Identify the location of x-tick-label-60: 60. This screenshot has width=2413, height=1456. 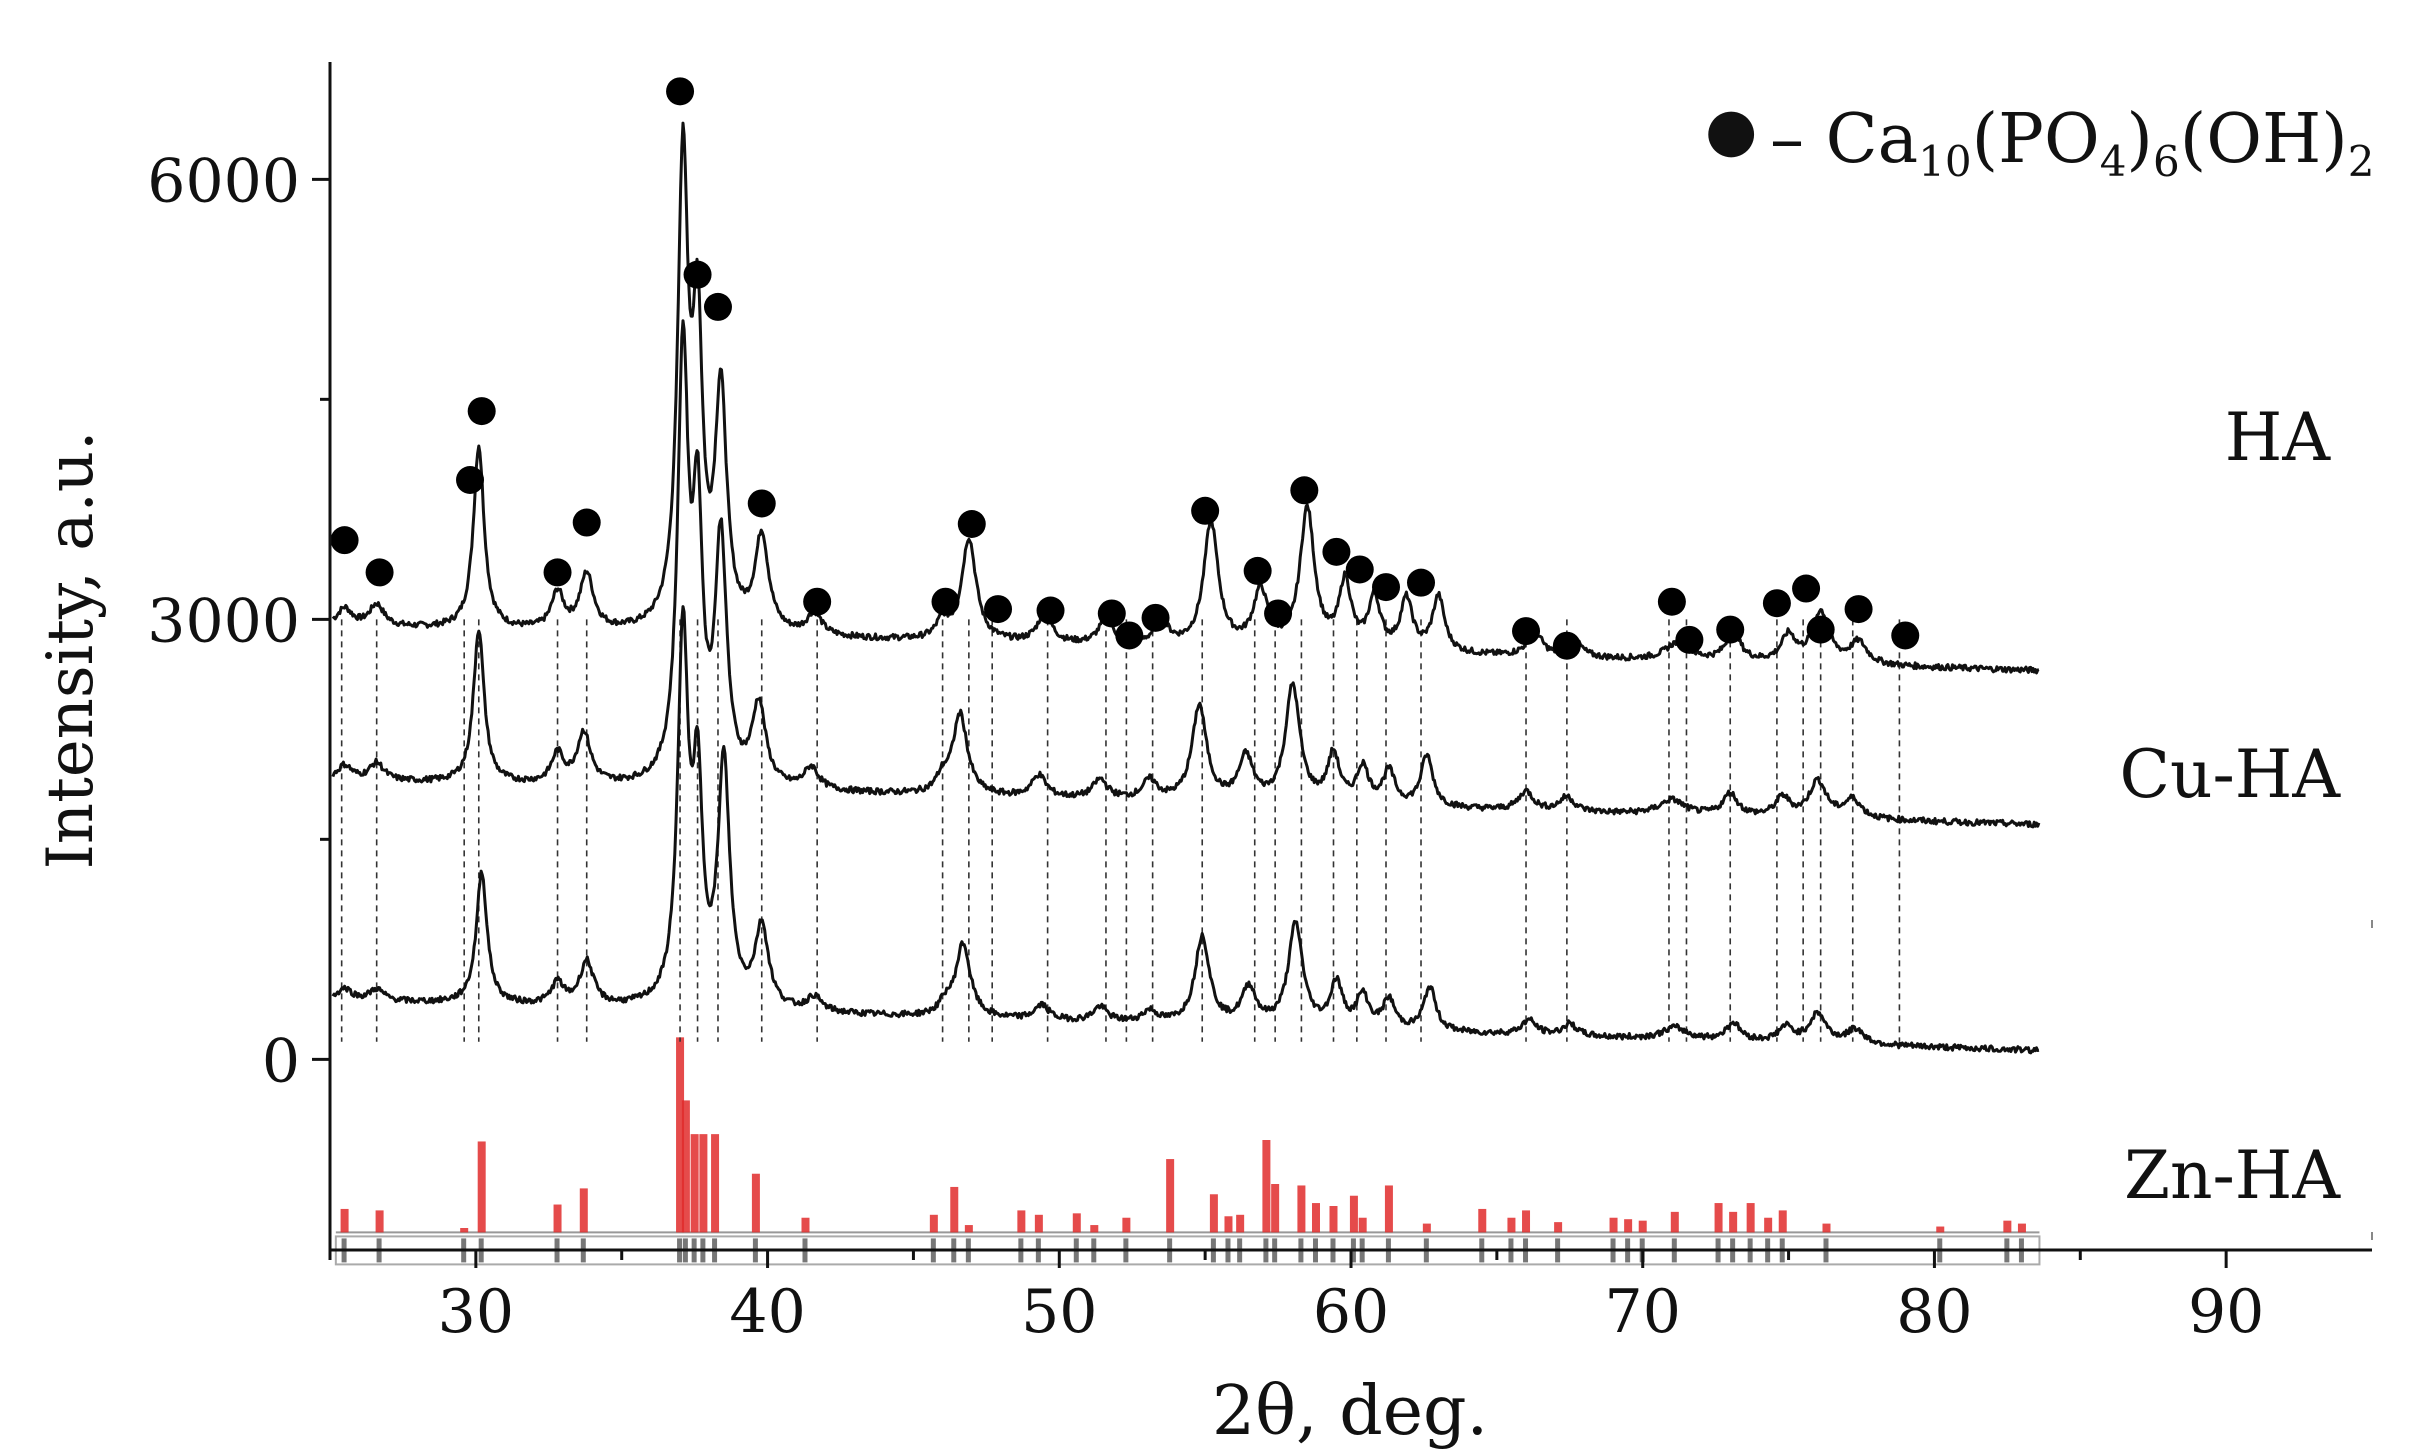
(1351, 1312).